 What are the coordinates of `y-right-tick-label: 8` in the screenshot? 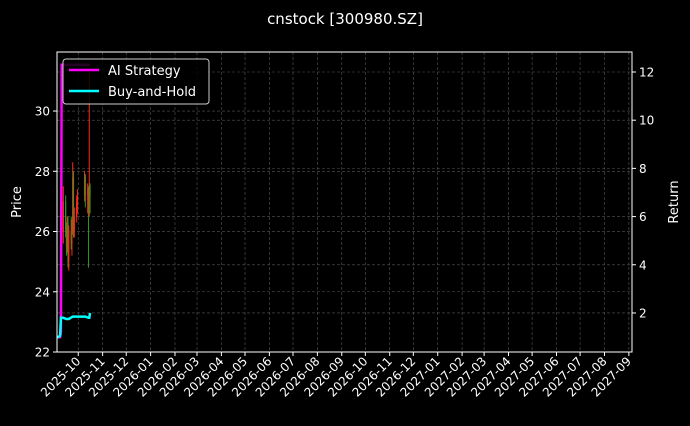 It's located at (643, 169).